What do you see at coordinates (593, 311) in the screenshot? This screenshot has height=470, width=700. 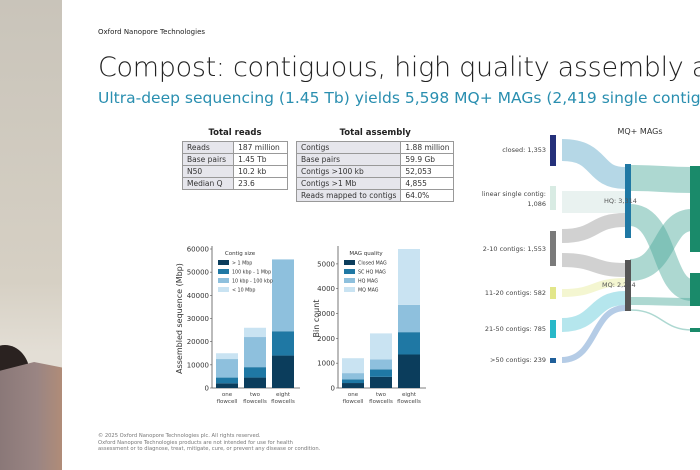 I see `flow-2150-mq` at bounding box center [593, 311].